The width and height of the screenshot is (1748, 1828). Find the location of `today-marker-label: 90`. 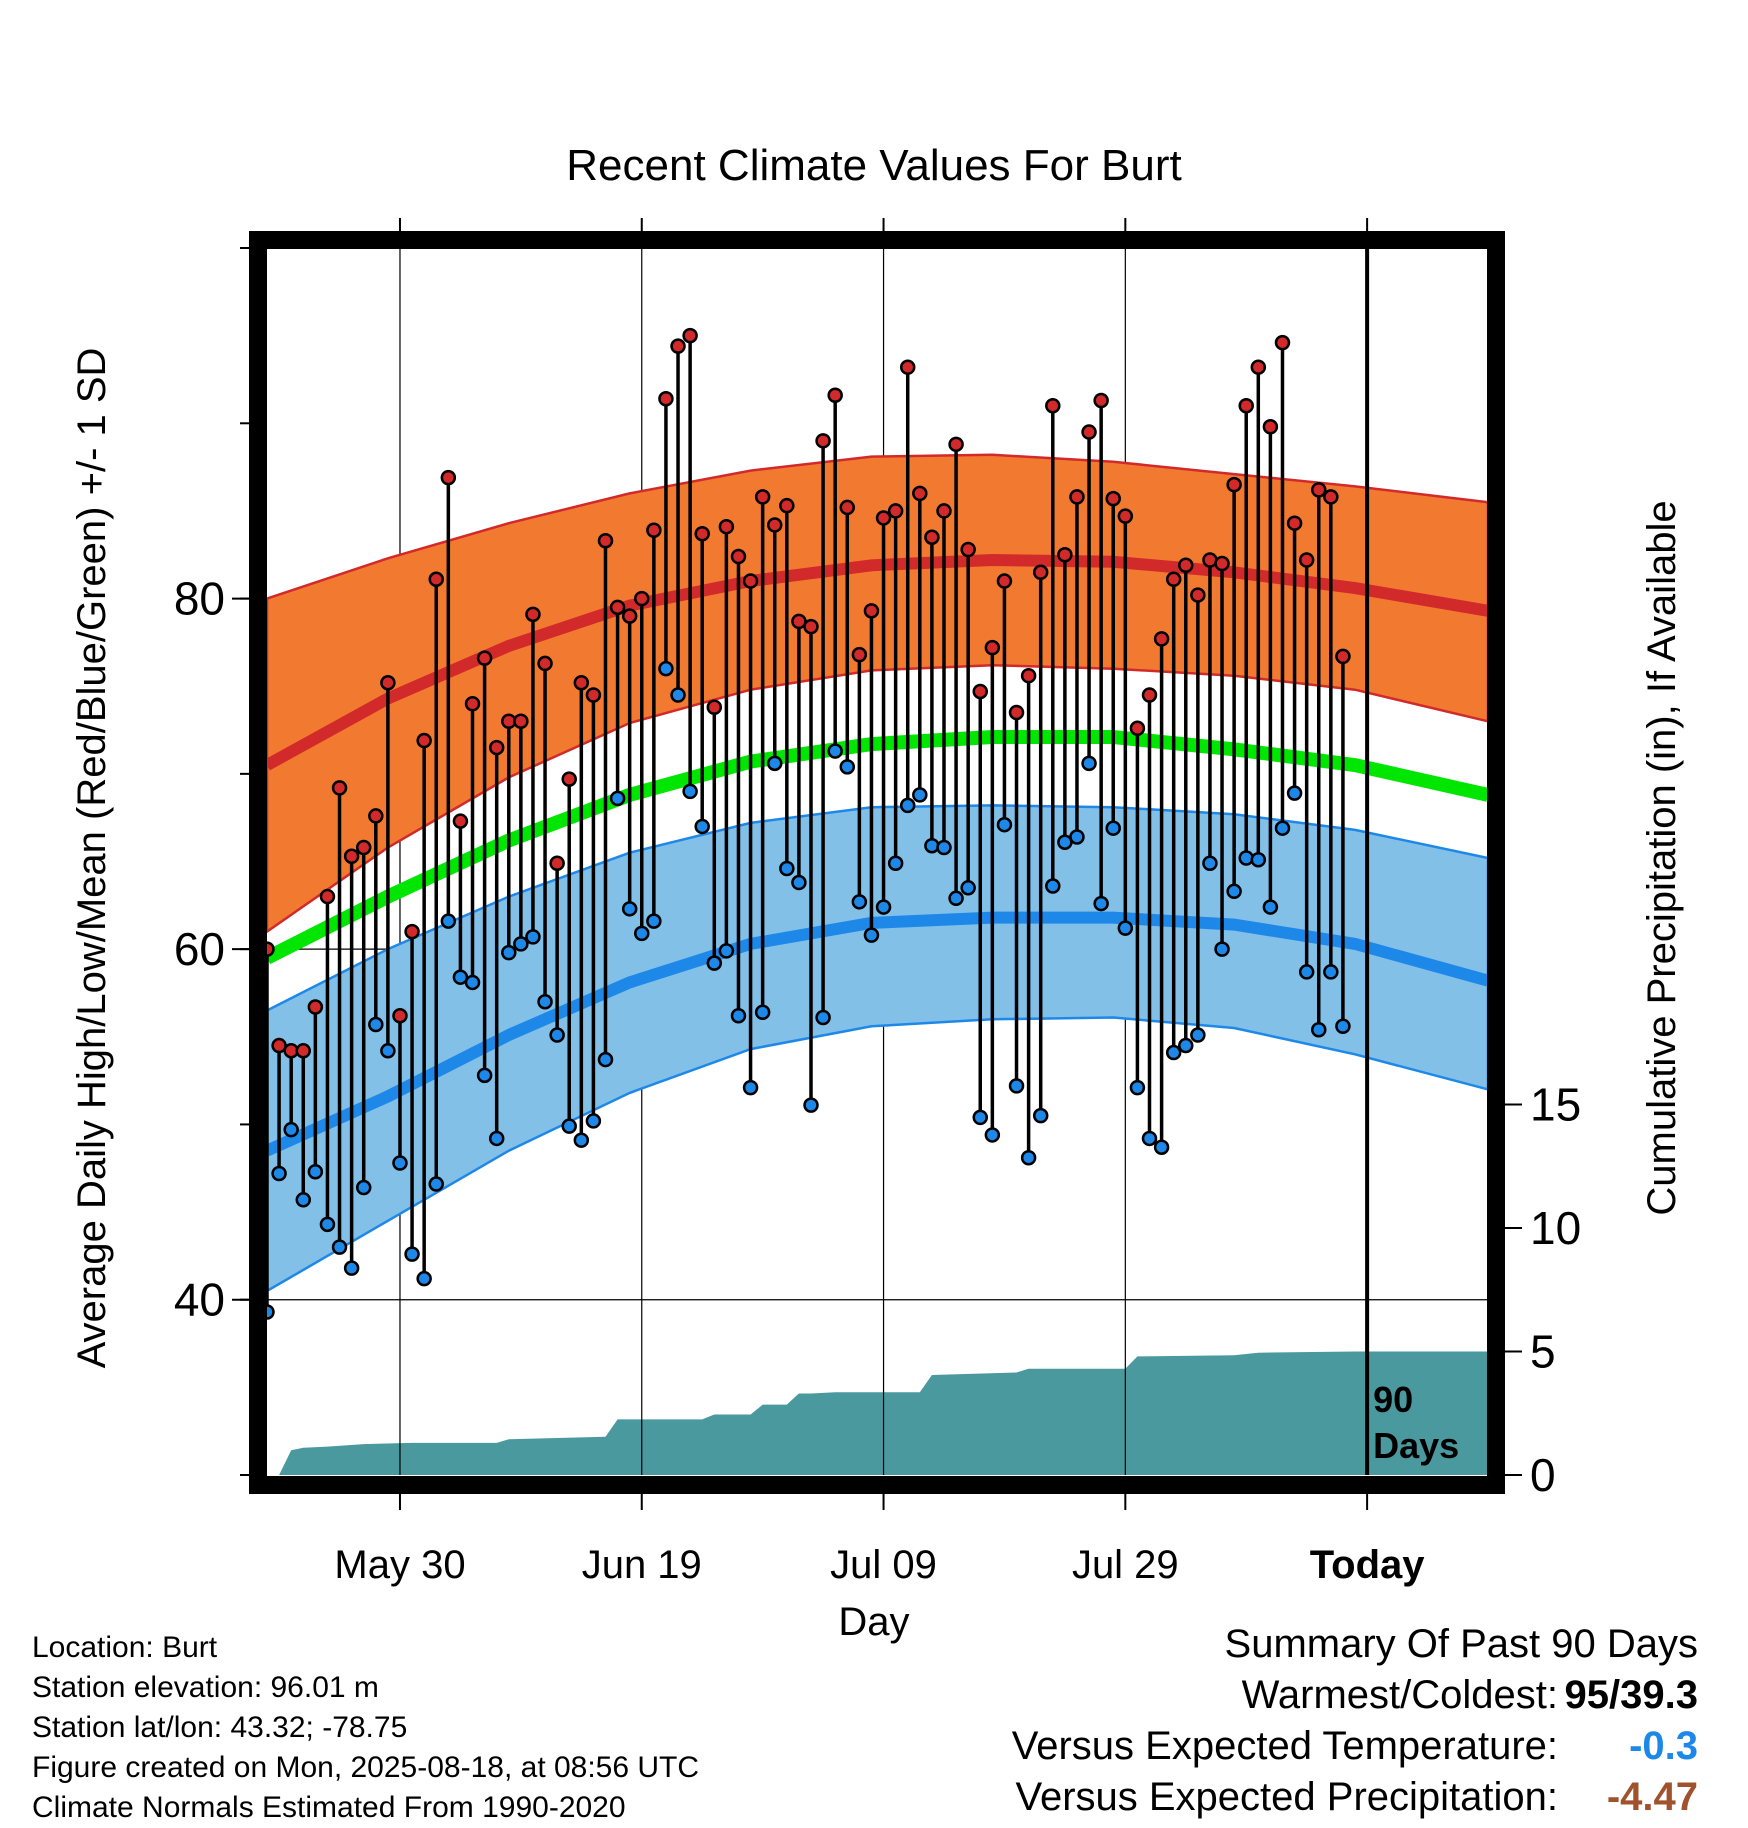

today-marker-label: 90 is located at coordinates (1393, 1399).